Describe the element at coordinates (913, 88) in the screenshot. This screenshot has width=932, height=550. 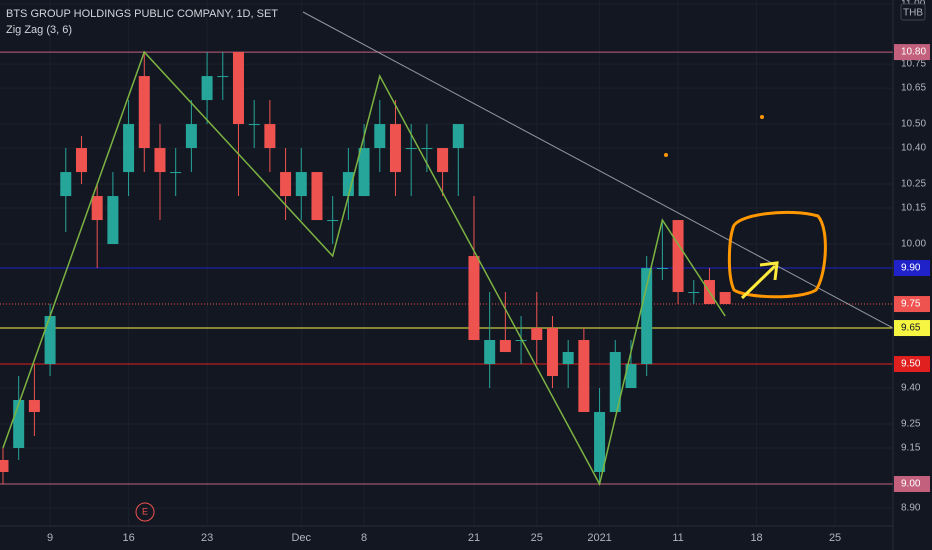
I see `y-tick-label: 10.65` at that location.